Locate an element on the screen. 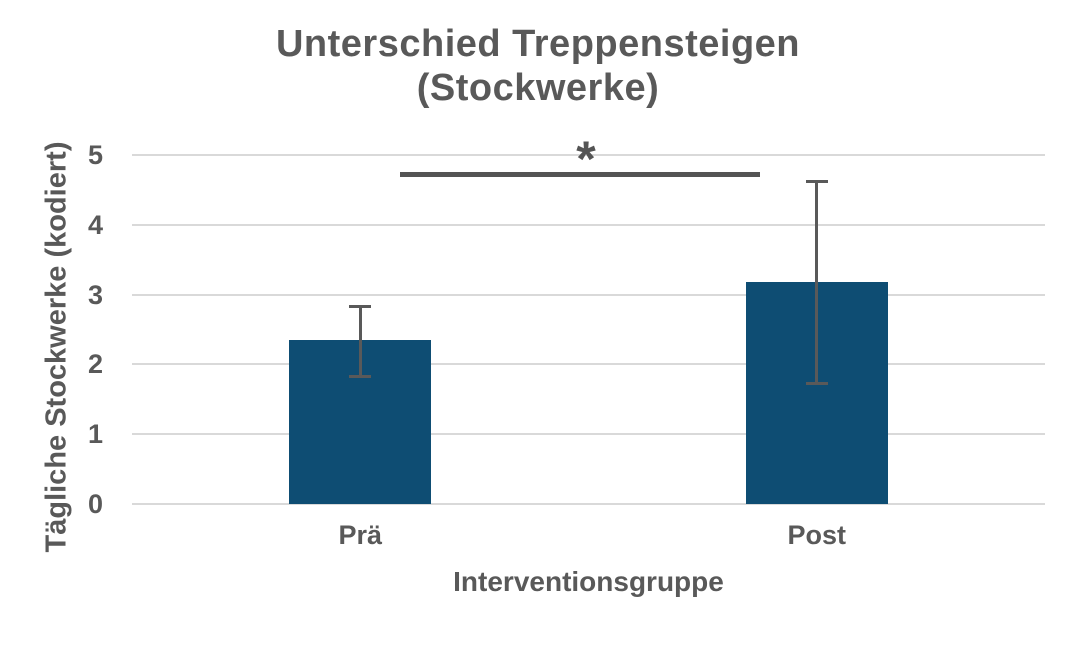  y-tick-label-2: 2 is located at coordinates (95, 364).